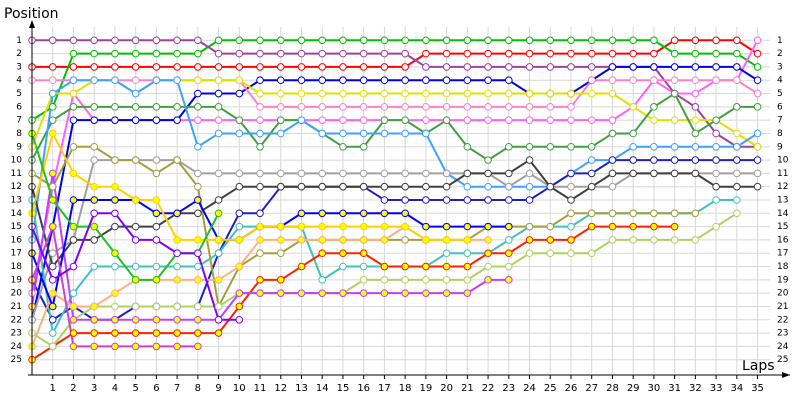  I want to click on y-tick-label-right: 16, so click(783, 240).